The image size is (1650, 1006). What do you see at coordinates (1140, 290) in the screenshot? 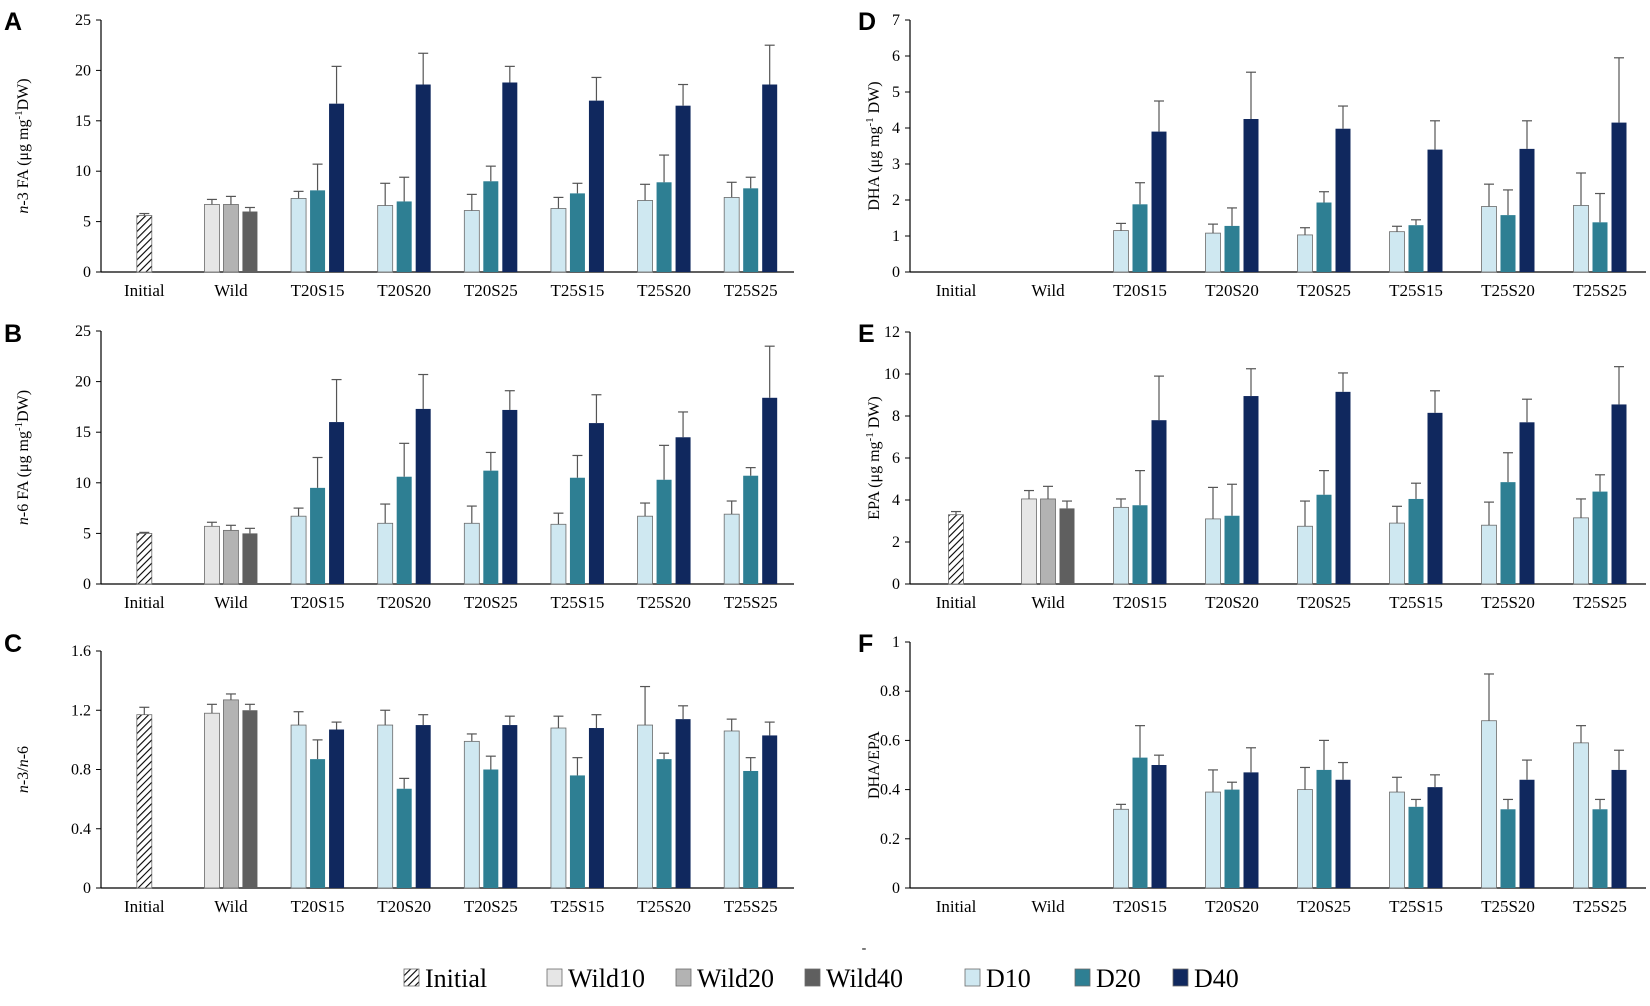
I see `category-label: T20S15` at bounding box center [1140, 290].